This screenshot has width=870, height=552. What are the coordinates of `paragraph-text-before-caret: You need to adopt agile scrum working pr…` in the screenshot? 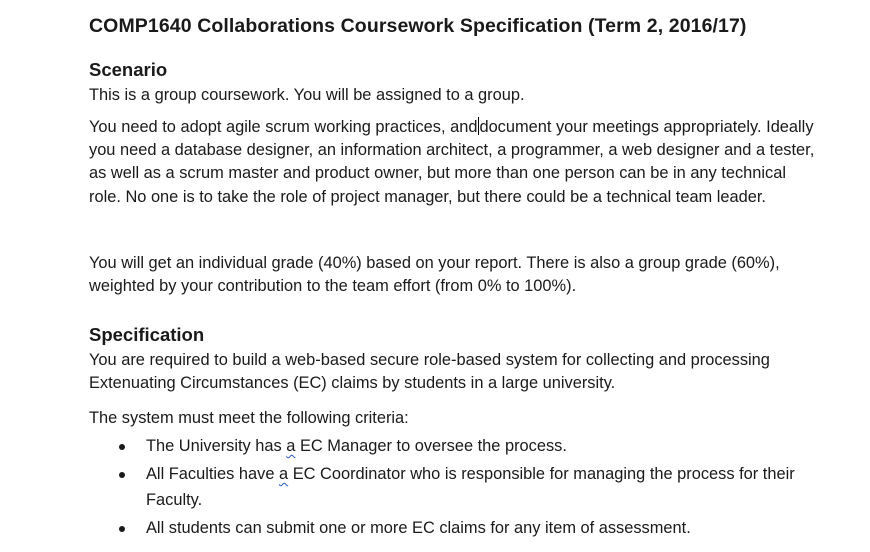 It's located at (283, 127).